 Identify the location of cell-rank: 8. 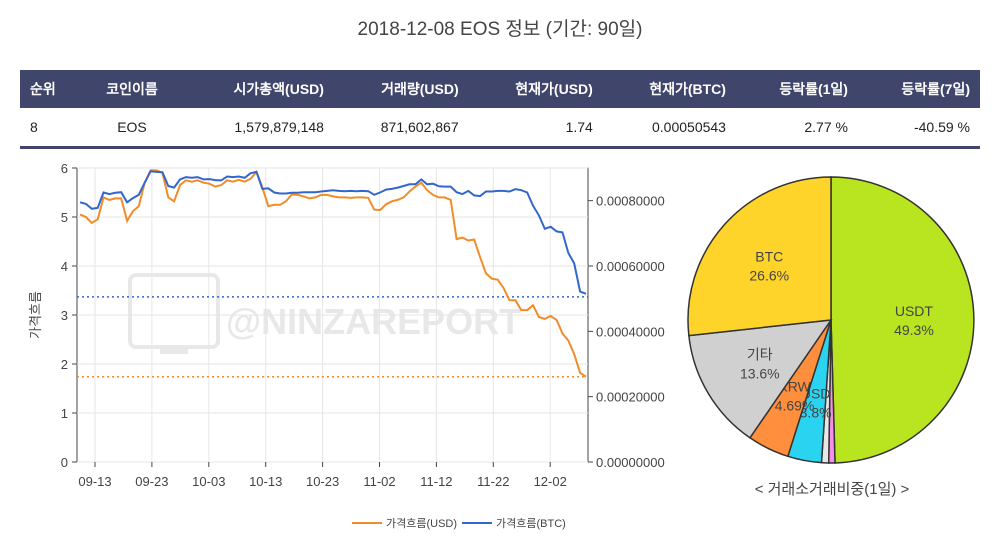
(34, 127).